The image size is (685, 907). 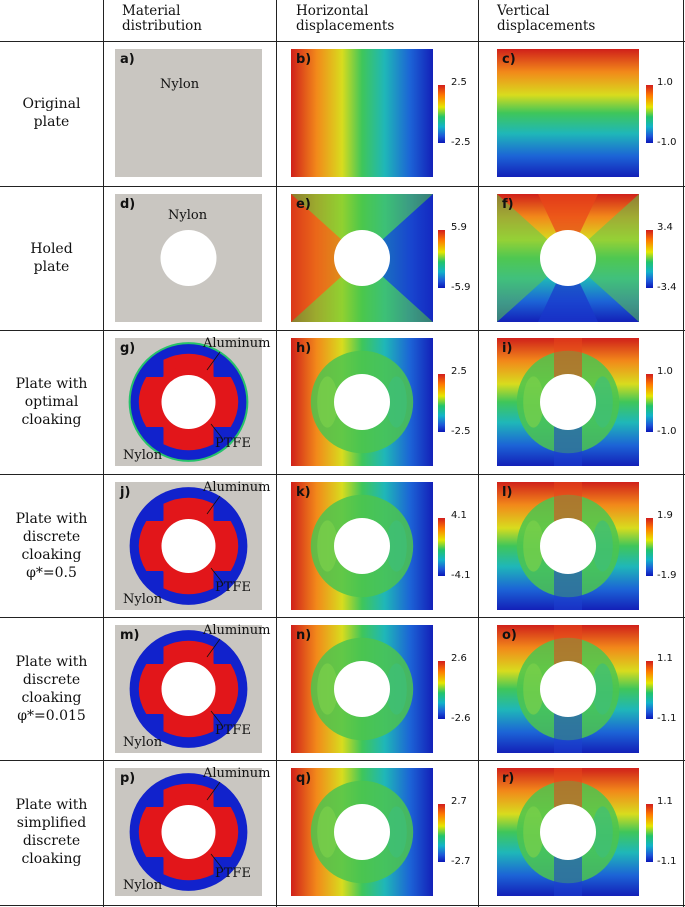 What do you see at coordinates (509, 59) in the screenshot?
I see `panel-tag: c)` at bounding box center [509, 59].